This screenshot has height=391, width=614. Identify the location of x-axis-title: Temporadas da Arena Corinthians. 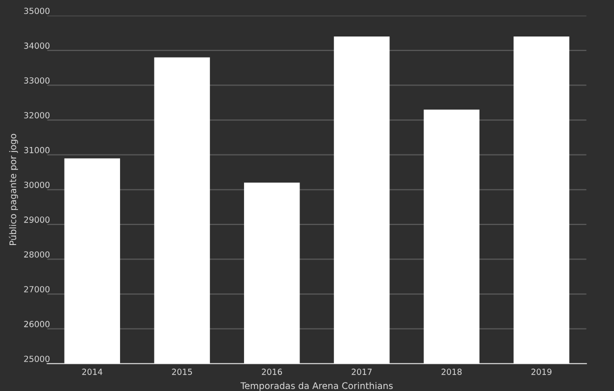
(316, 386).